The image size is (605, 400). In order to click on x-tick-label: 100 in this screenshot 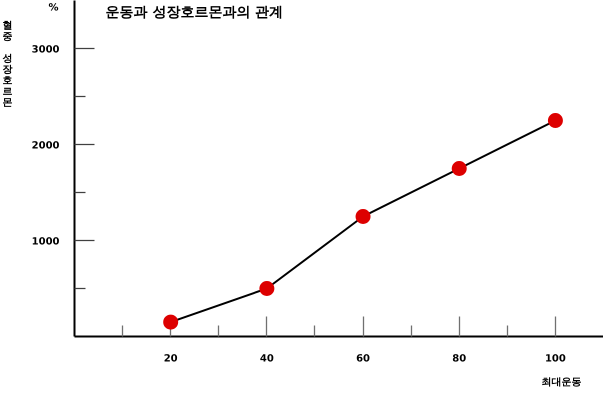, I will do `click(555, 359)`.